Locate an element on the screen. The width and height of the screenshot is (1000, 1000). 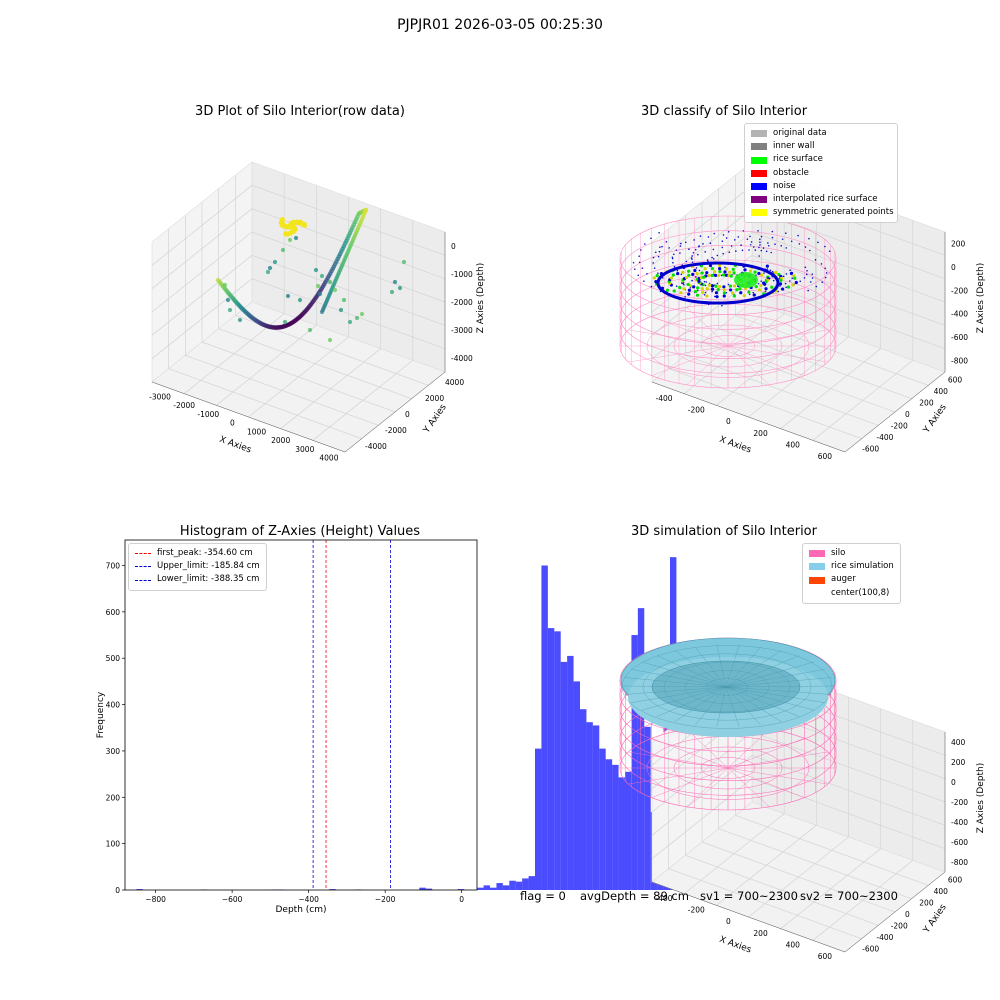
x-tick-label: 600 is located at coordinates (825, 456).